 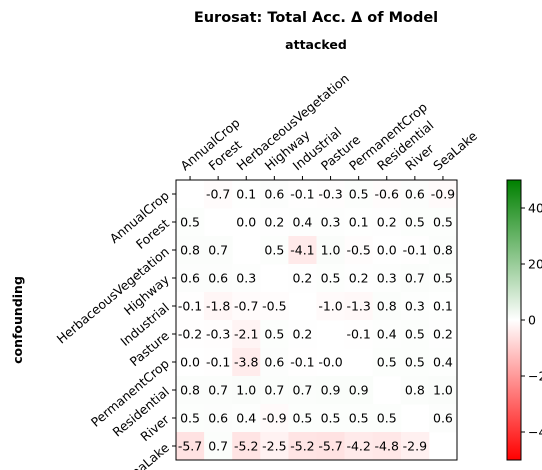 I want to click on cell-value-label: -0.6, so click(x=387, y=194).